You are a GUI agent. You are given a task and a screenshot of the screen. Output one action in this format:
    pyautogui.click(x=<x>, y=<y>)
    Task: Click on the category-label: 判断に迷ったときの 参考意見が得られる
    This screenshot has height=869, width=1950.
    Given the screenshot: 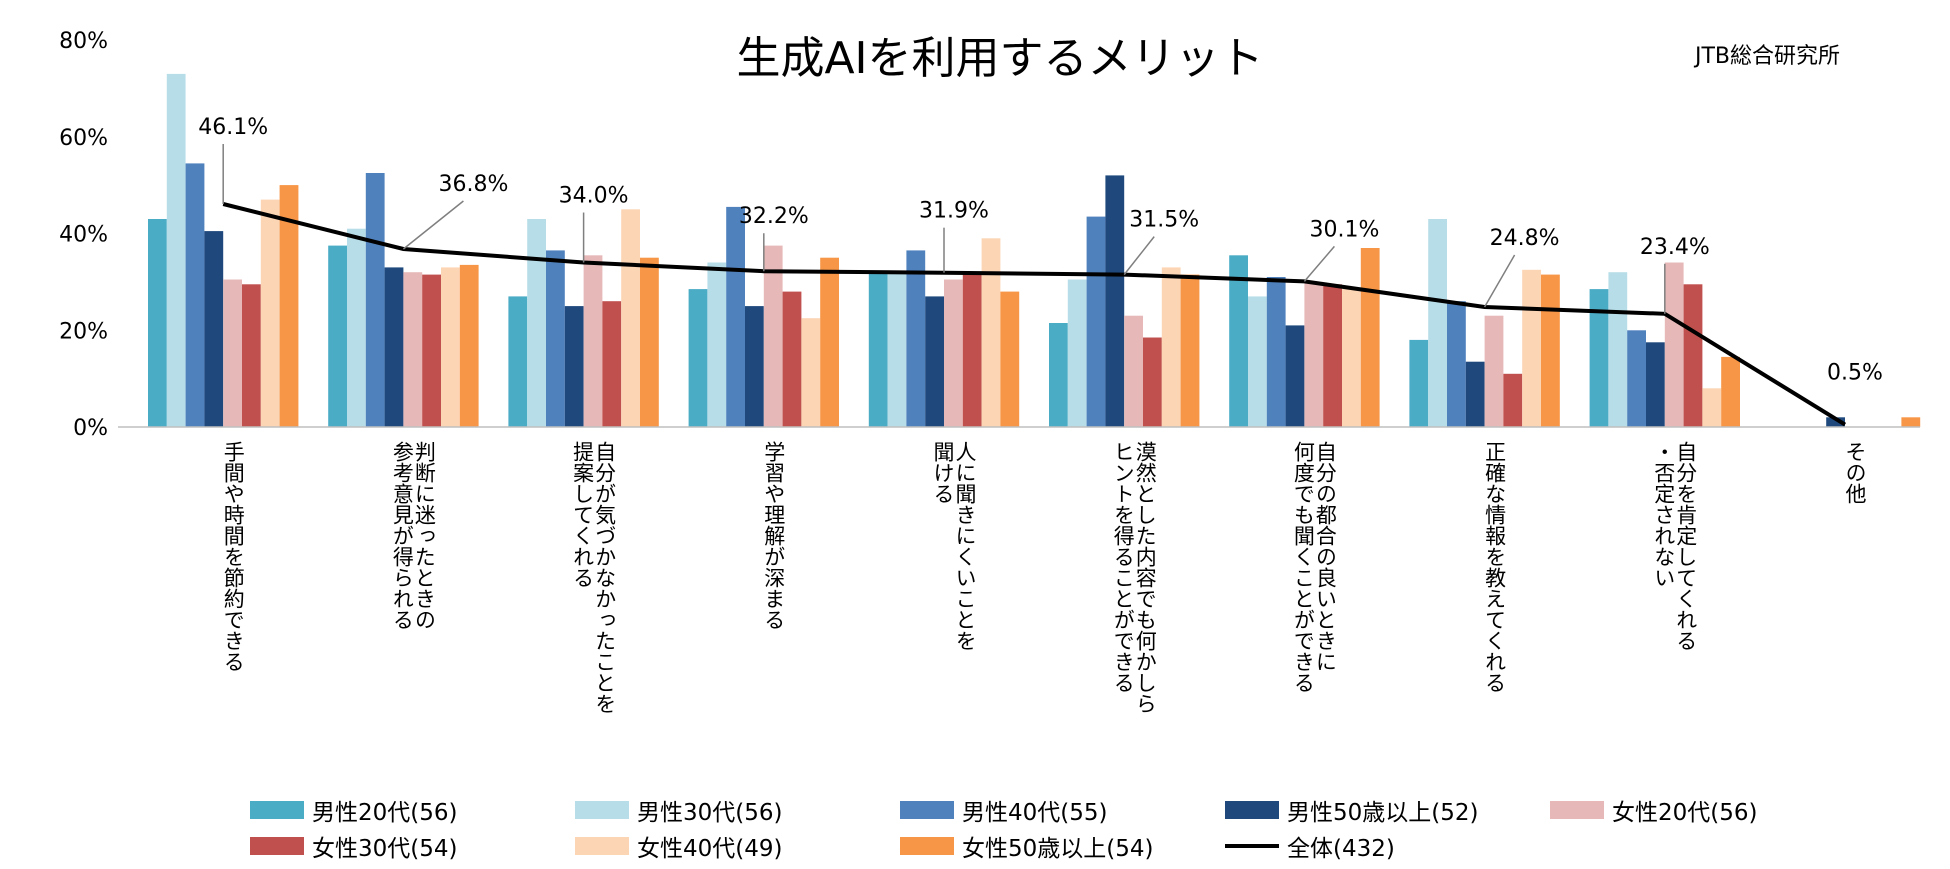 What is the action you would take?
    pyautogui.click(x=413, y=535)
    